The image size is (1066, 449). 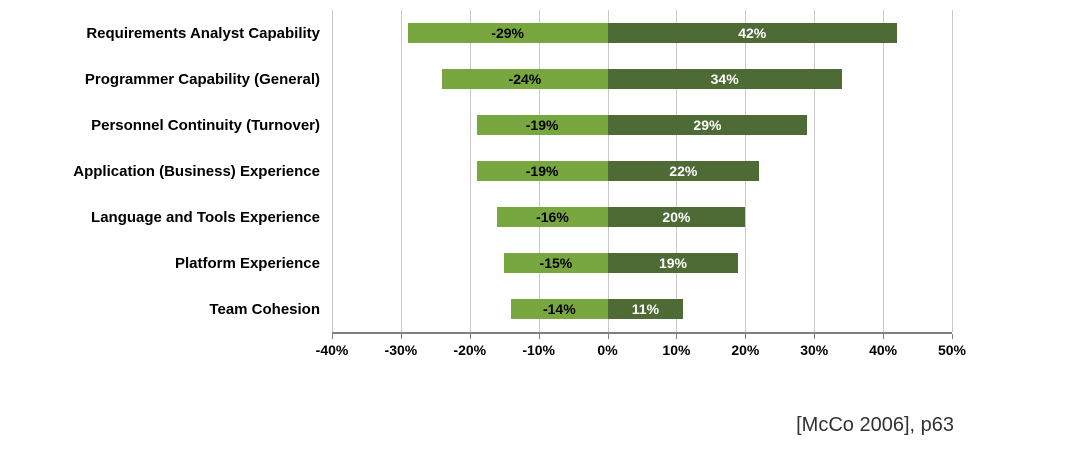 I want to click on negative-bar: -24%, so click(x=525, y=79).